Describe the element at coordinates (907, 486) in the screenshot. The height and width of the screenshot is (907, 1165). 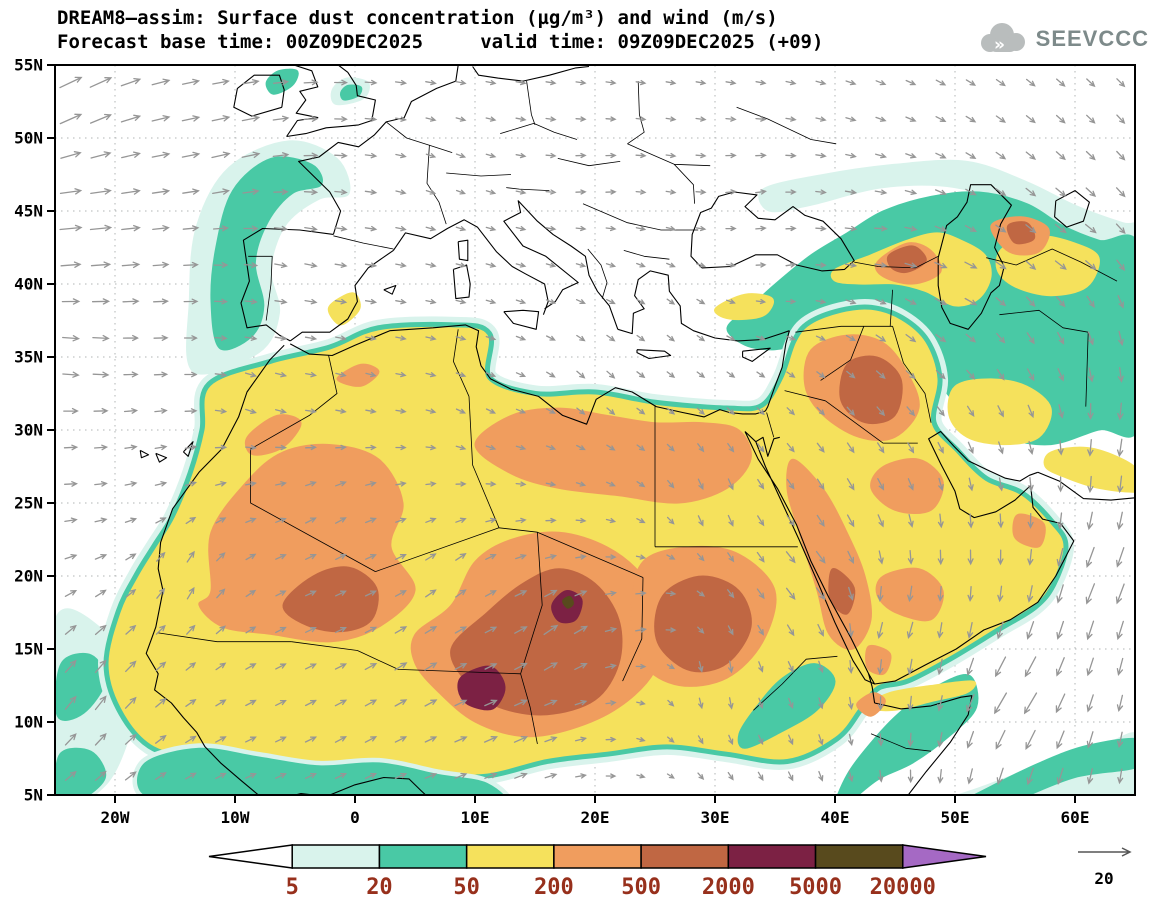
I see `dust-region-saudi-orange` at that location.